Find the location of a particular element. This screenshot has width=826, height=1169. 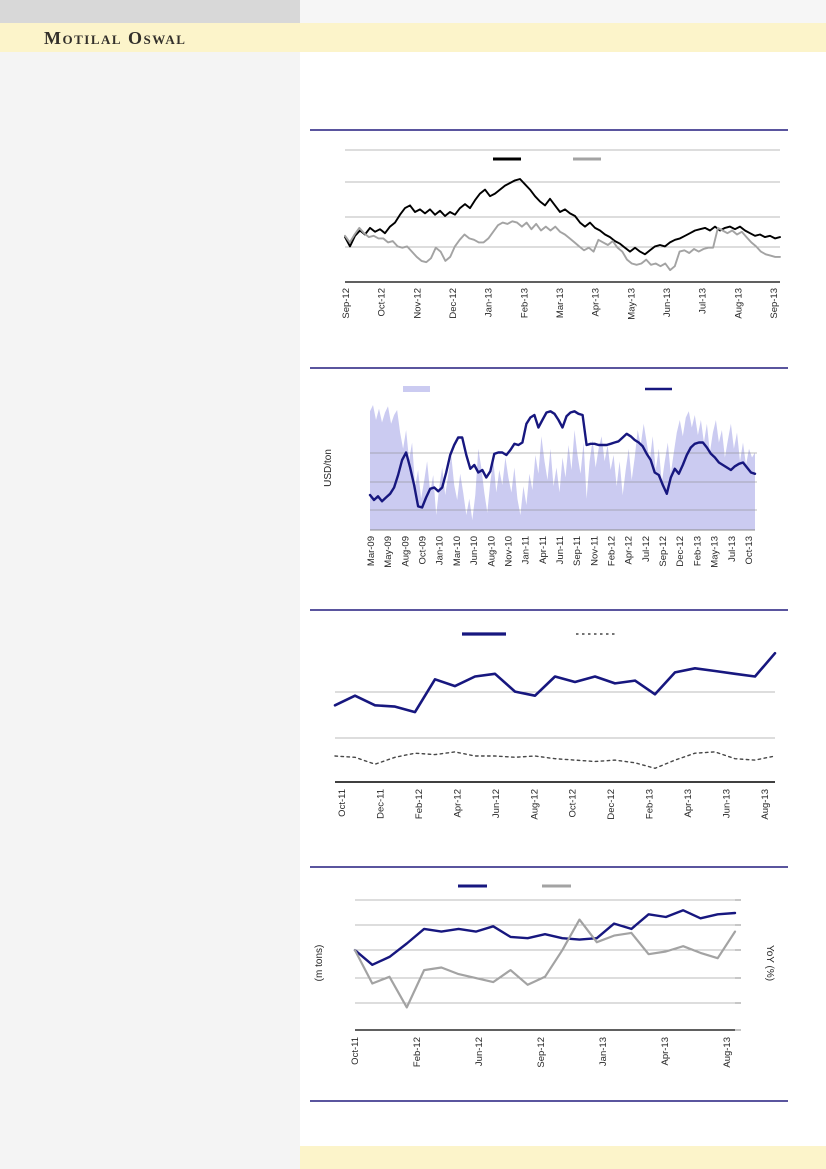

chart-1-series-dark-line is located at coordinates (562, 217).